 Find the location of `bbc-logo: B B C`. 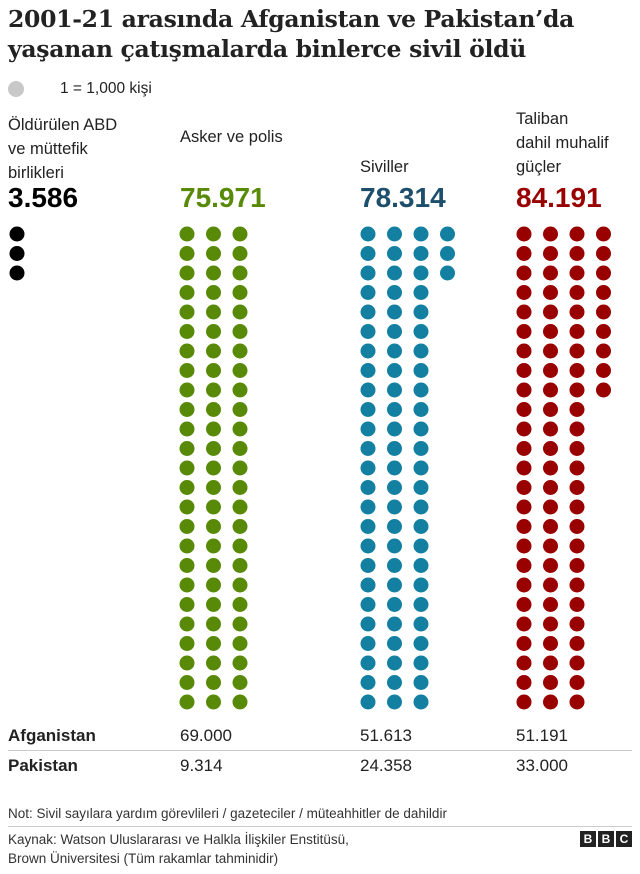

bbc-logo: B B C is located at coordinates (606, 839).